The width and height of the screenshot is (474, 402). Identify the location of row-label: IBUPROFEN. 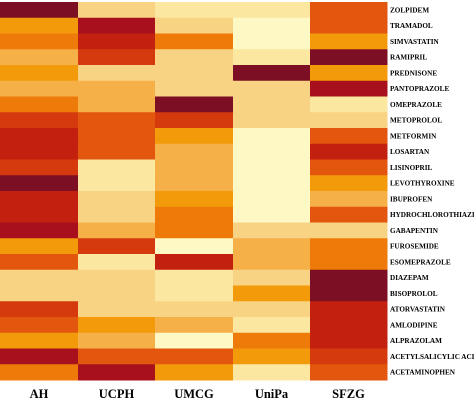
(411, 199).